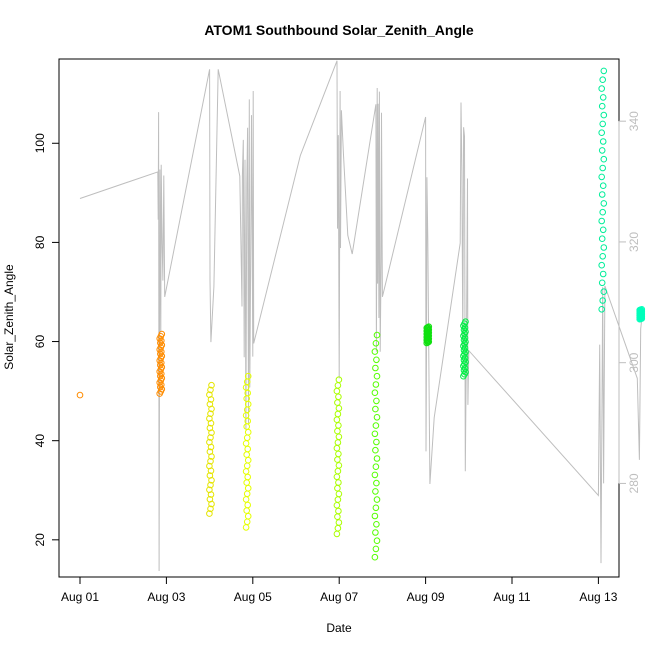 This screenshot has width=650, height=650. I want to click on y2-tick-label: 340, so click(634, 121).